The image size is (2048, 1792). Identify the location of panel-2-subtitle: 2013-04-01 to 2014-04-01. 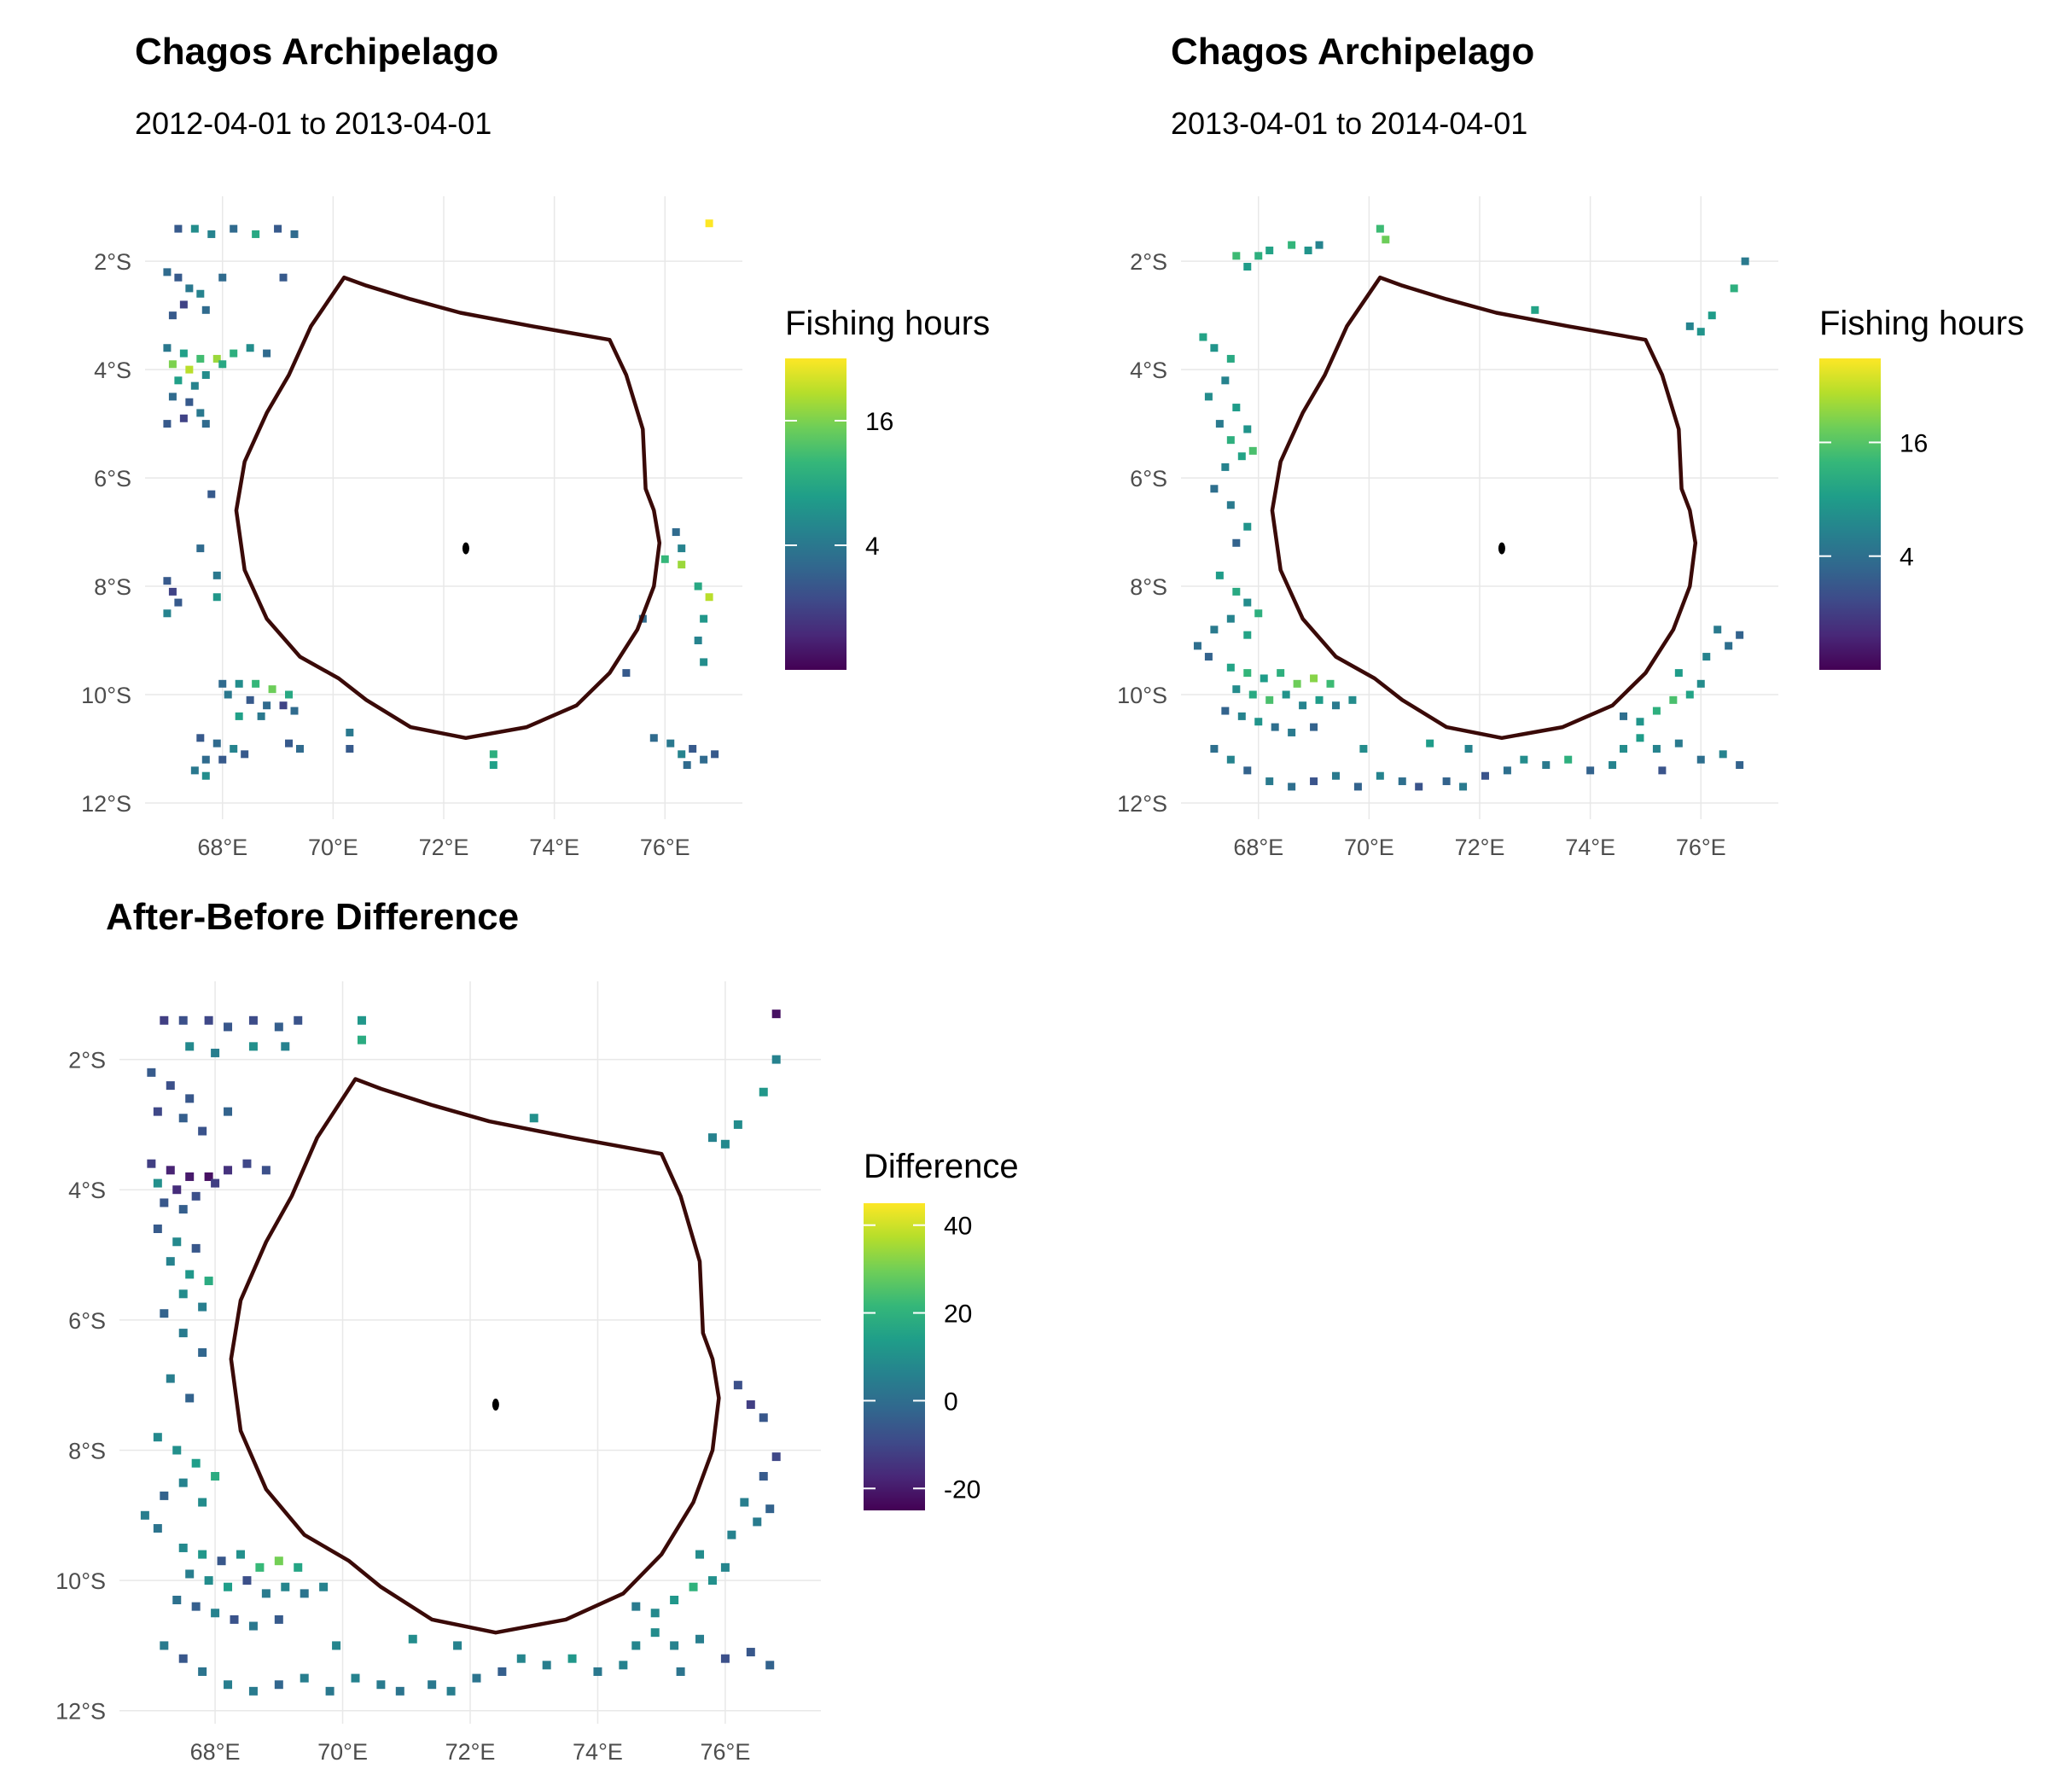
(1349, 124).